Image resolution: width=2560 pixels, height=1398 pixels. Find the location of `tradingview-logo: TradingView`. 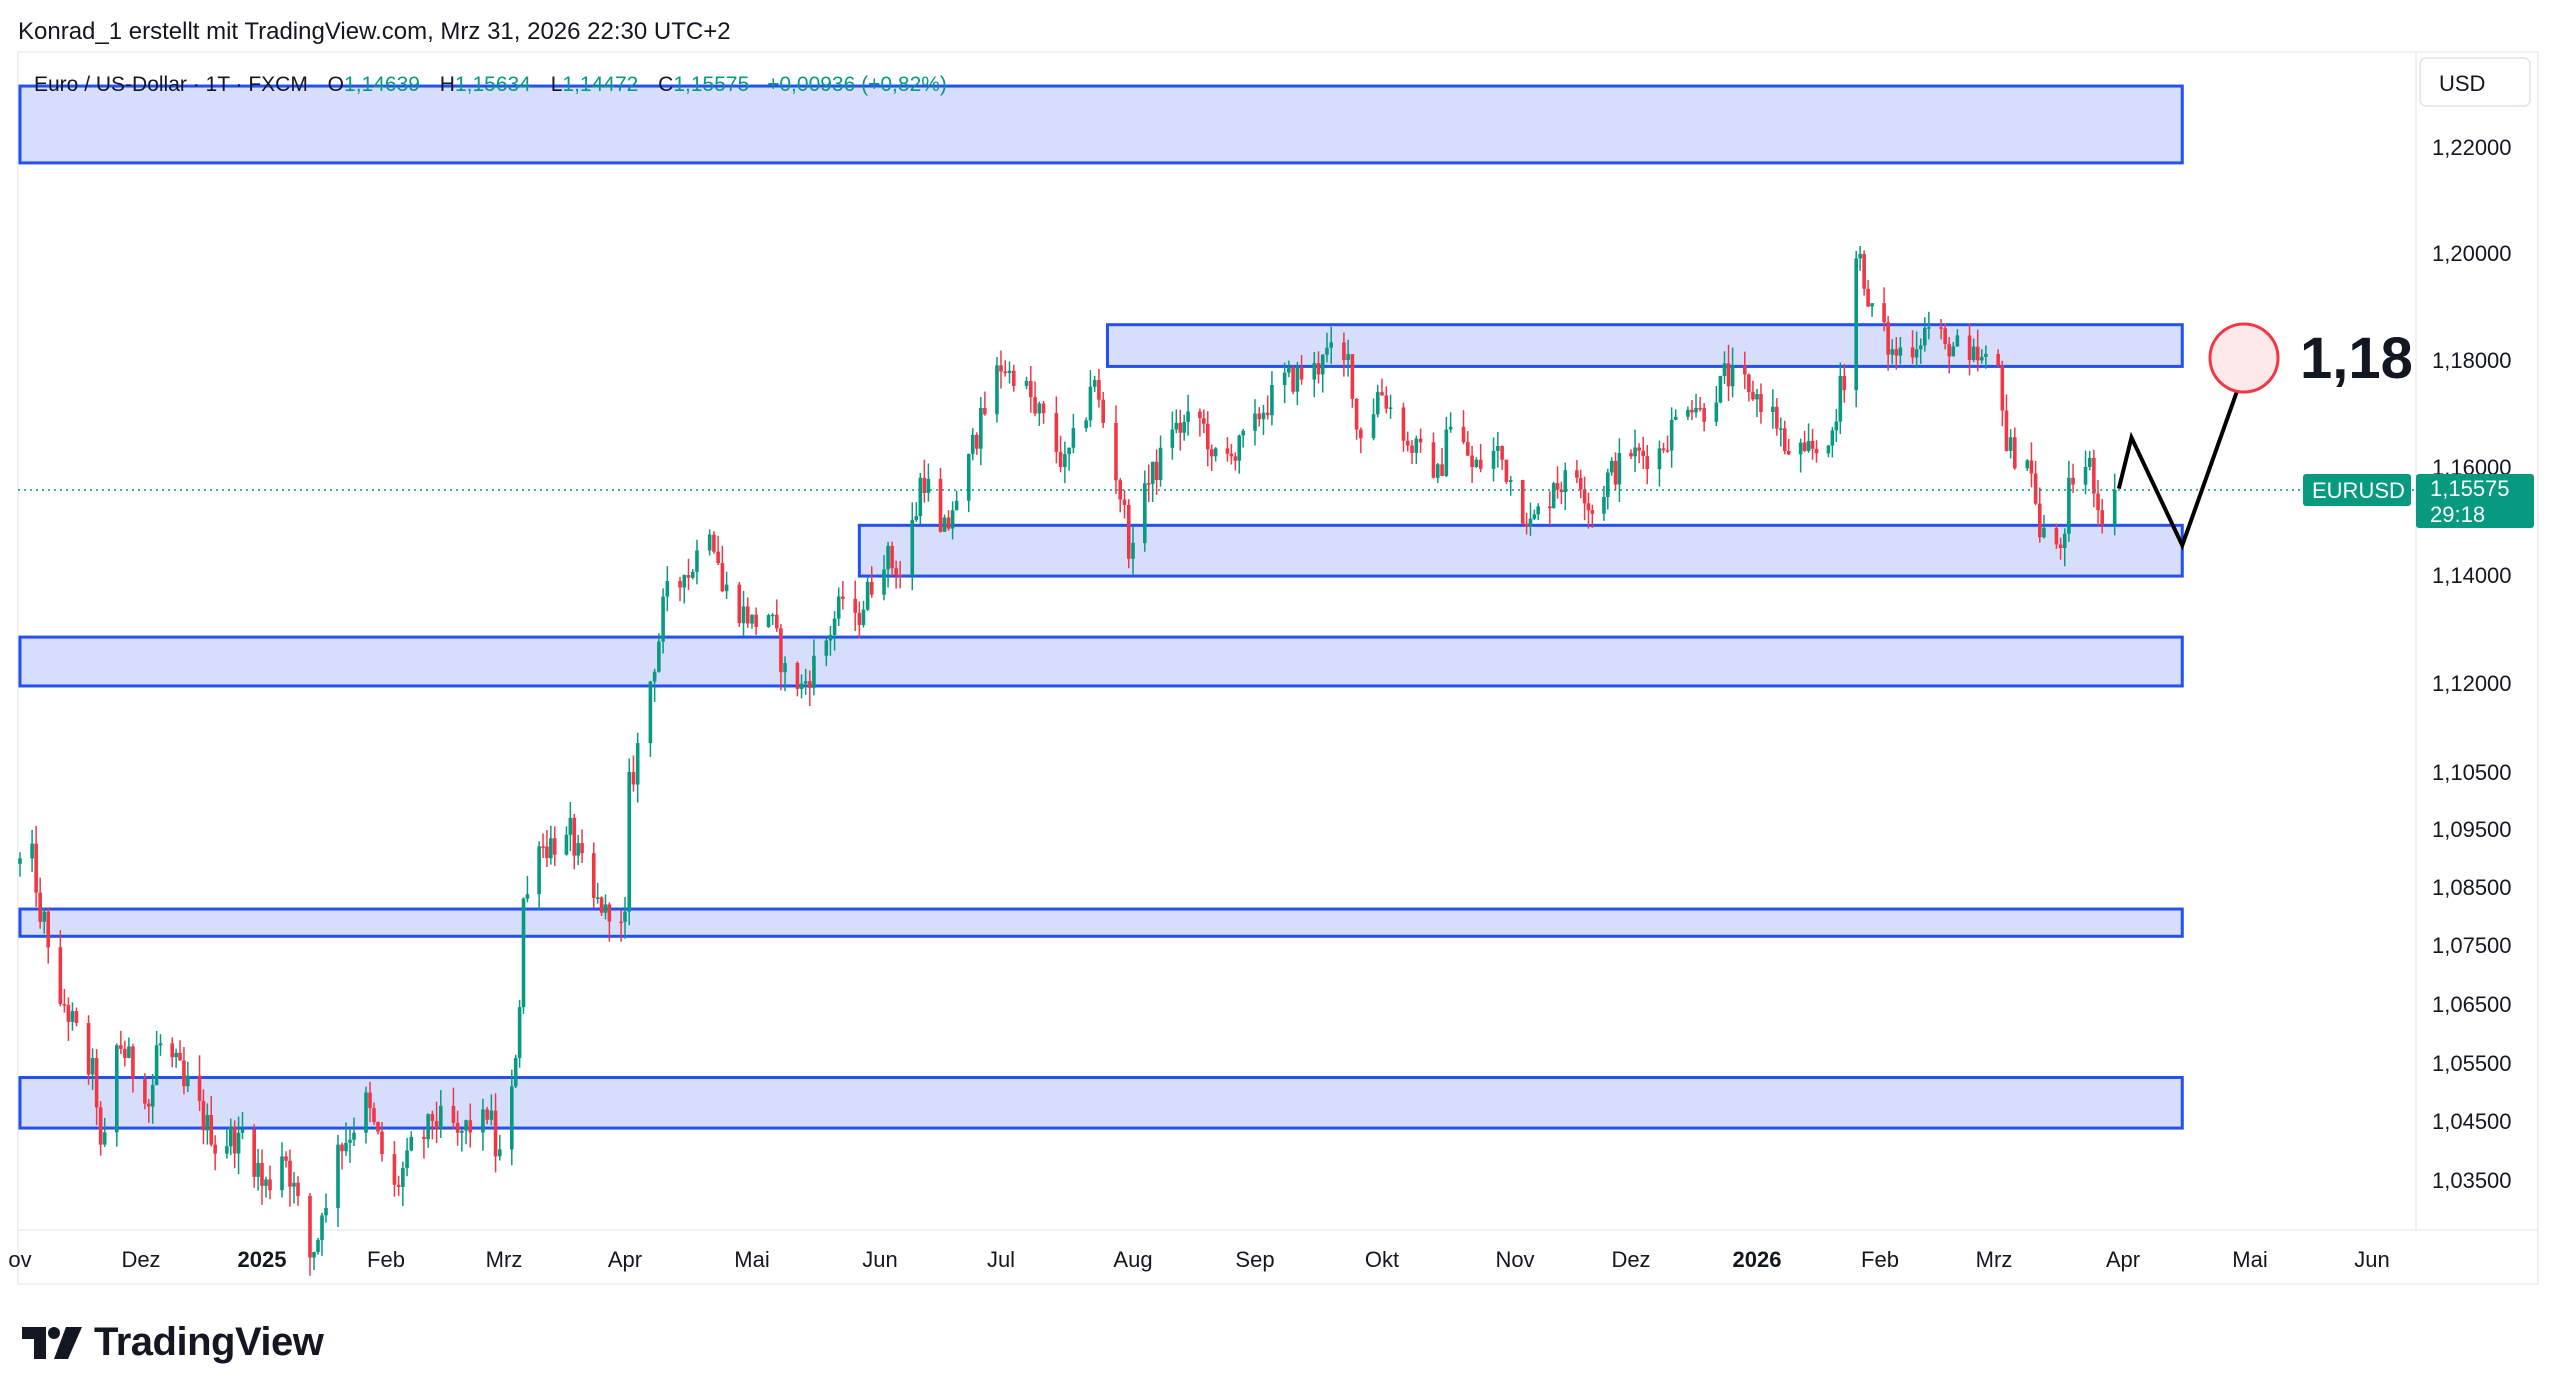

tradingview-logo: TradingView is located at coordinates (172, 1342).